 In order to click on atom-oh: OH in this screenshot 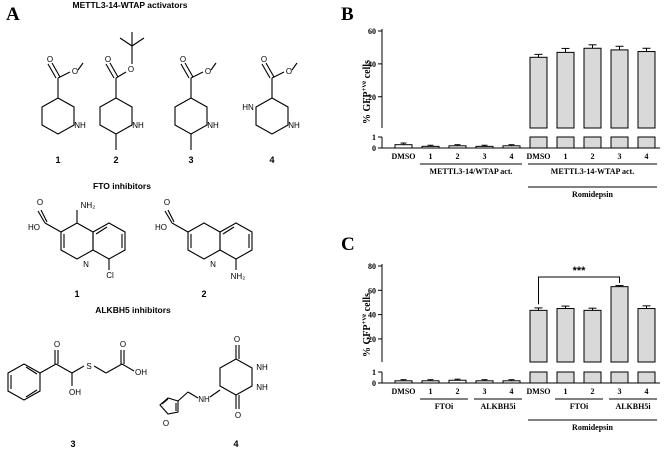, I will do `click(141, 372)`.